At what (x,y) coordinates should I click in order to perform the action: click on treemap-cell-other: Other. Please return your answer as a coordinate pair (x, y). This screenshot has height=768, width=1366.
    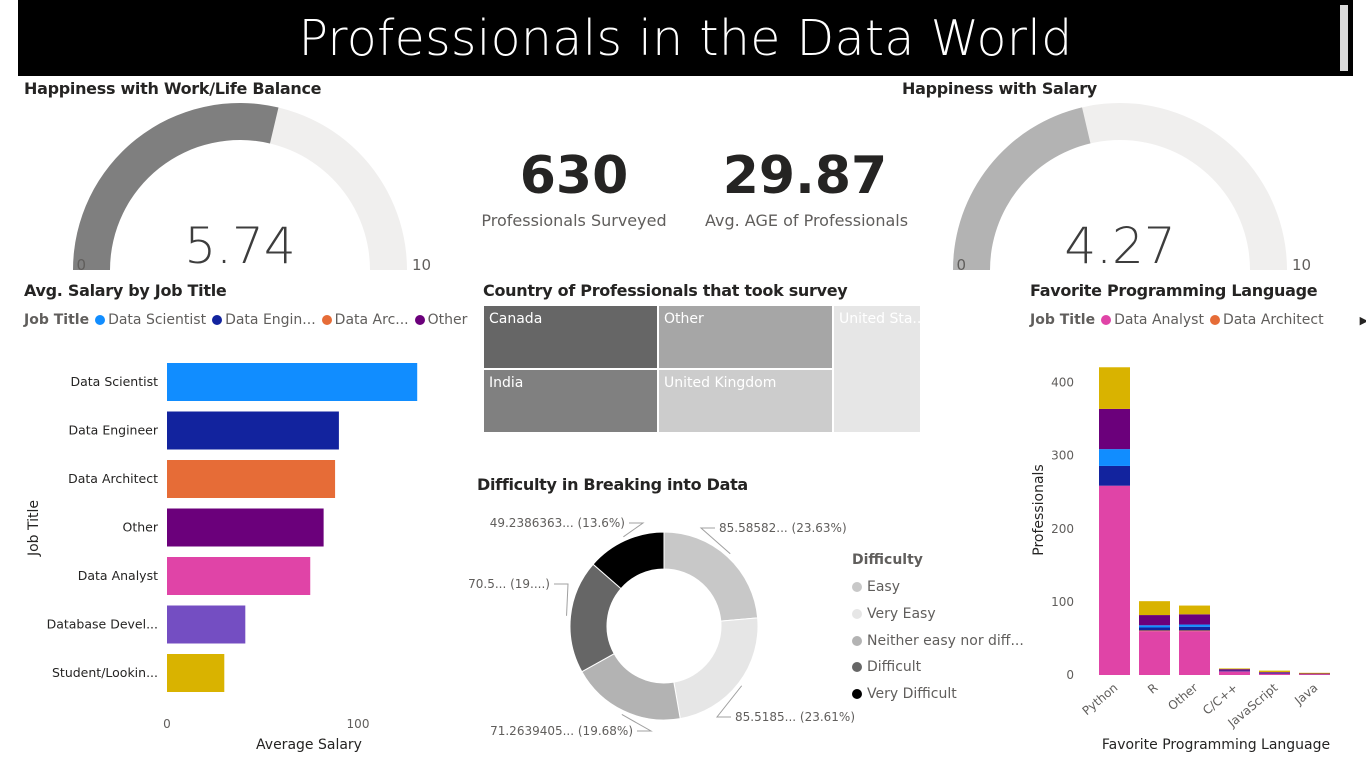
    Looking at the image, I should click on (745, 337).